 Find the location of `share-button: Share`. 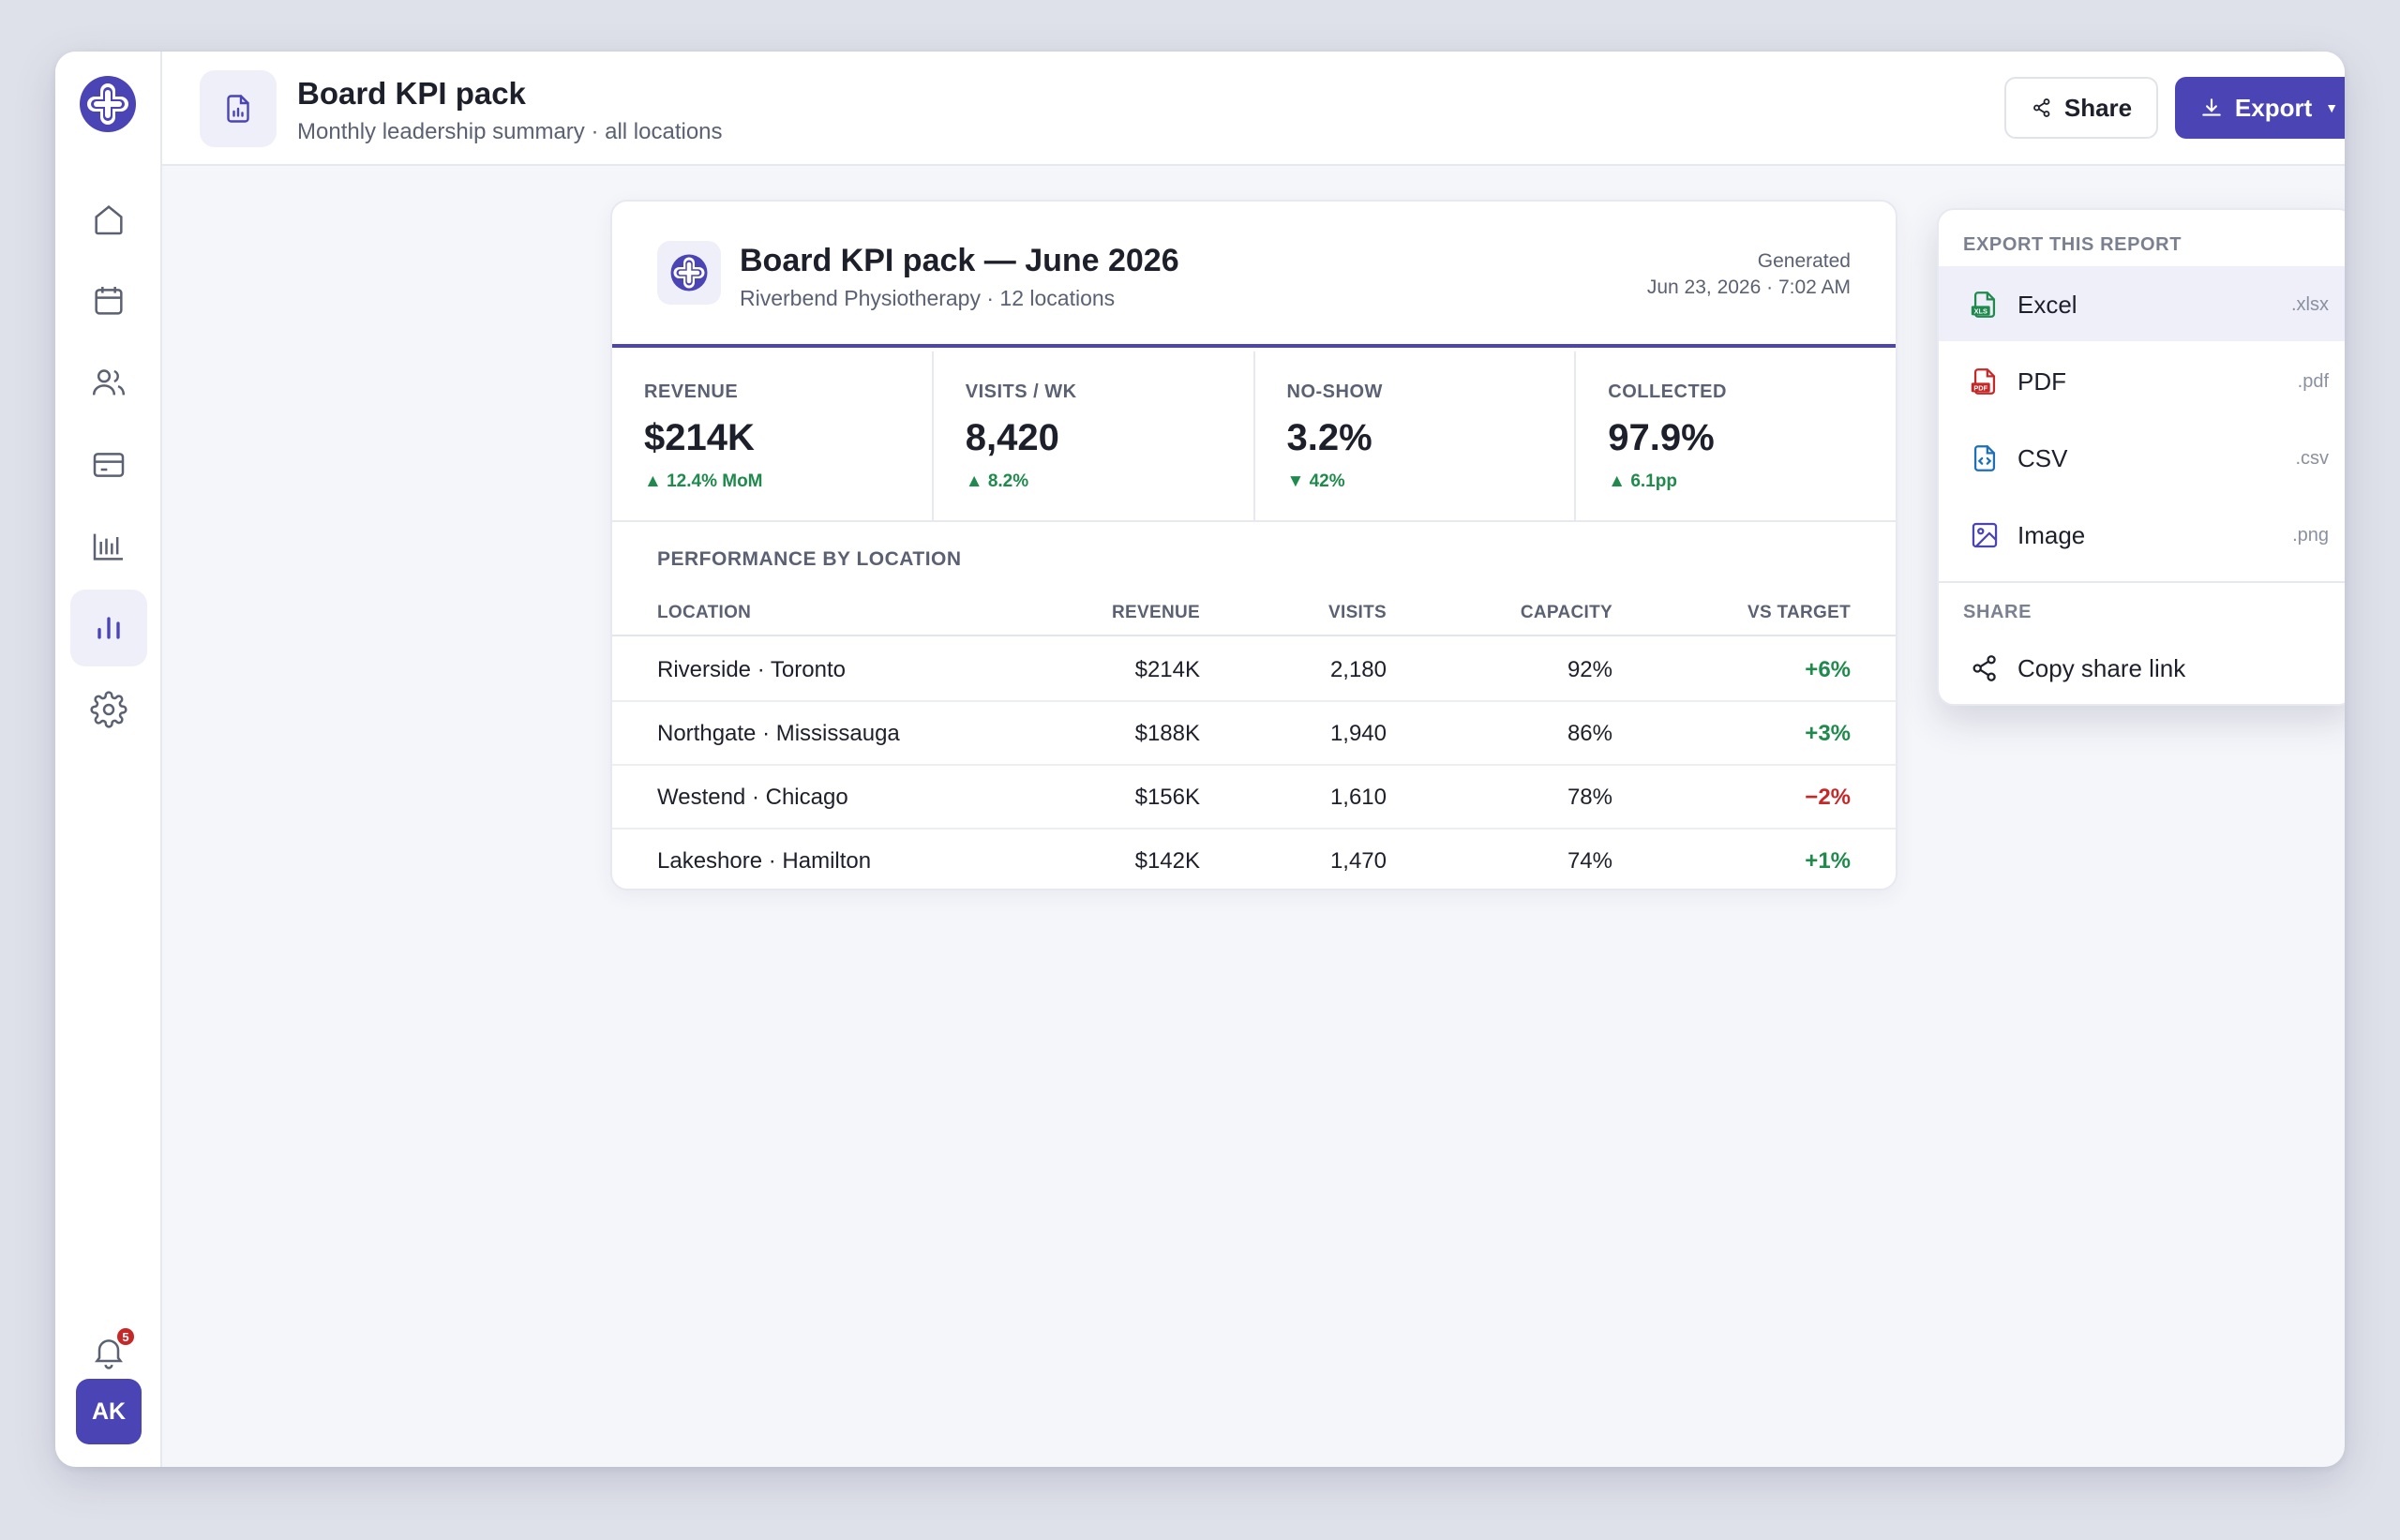

share-button: Share is located at coordinates (2081, 108).